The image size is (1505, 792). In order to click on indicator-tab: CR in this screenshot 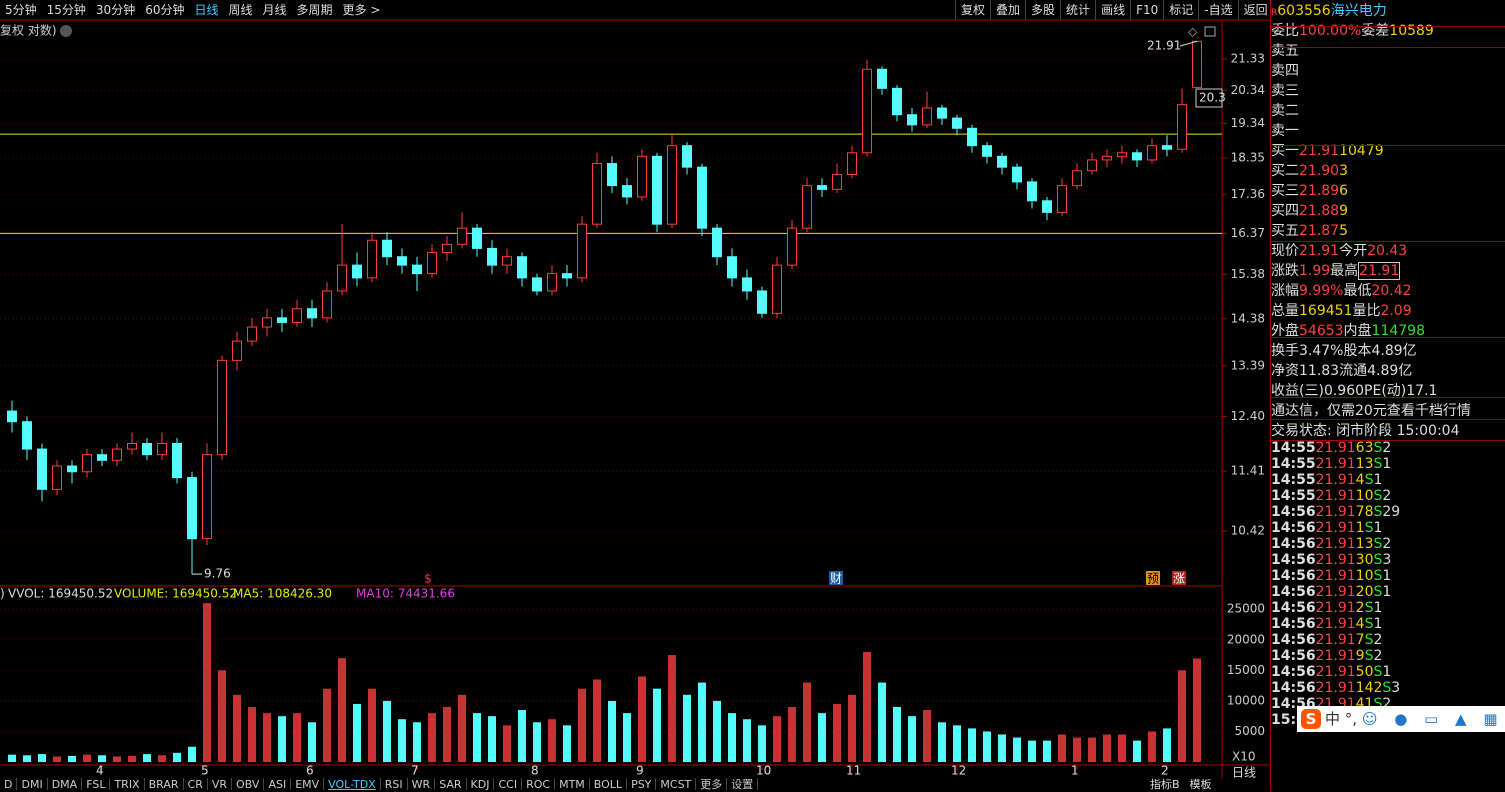, I will do `click(196, 784)`.